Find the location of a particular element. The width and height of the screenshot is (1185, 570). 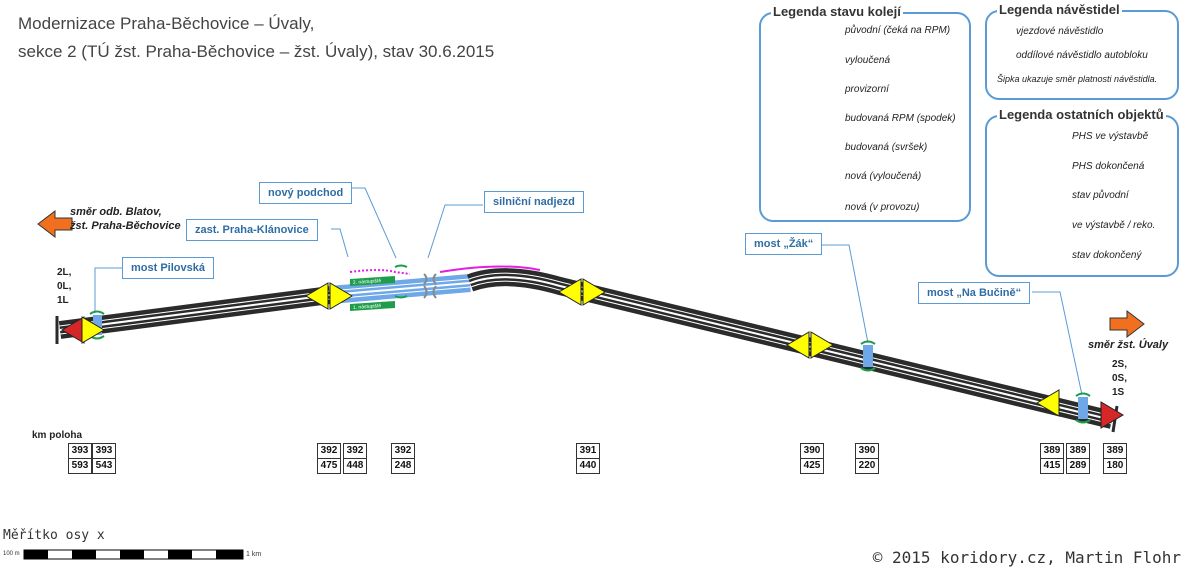

platform-1-label: 1. nástupiště is located at coordinates (367, 307).